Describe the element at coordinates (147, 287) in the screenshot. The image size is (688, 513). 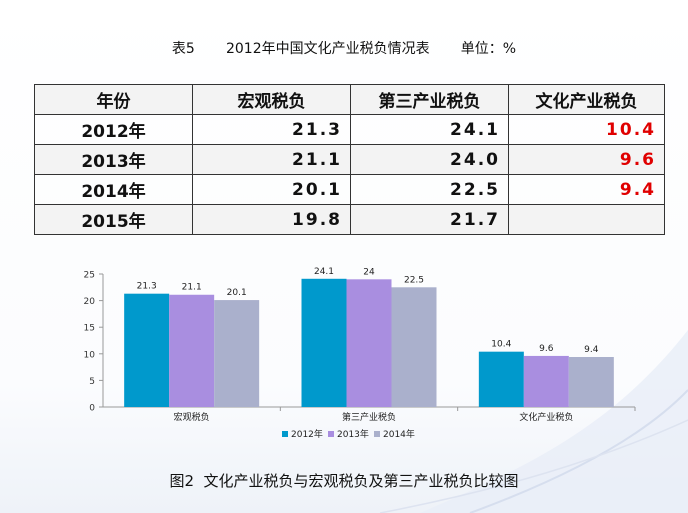
I see `bar-value-label: 21.3` at that location.